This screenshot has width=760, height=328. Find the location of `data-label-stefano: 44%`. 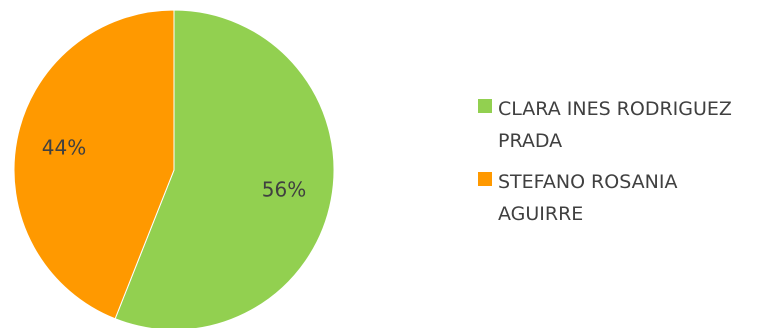

data-label-stefano: 44% is located at coordinates (64, 148).